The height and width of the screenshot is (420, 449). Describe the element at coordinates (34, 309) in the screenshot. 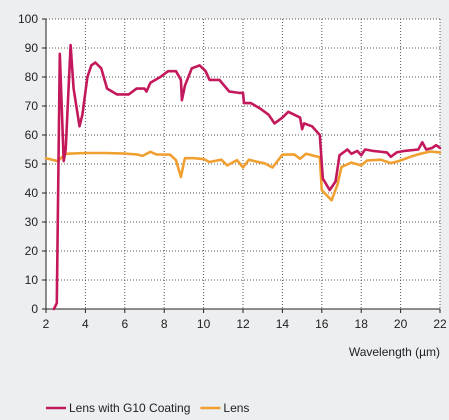

I see `y-tick-label: 0` at that location.